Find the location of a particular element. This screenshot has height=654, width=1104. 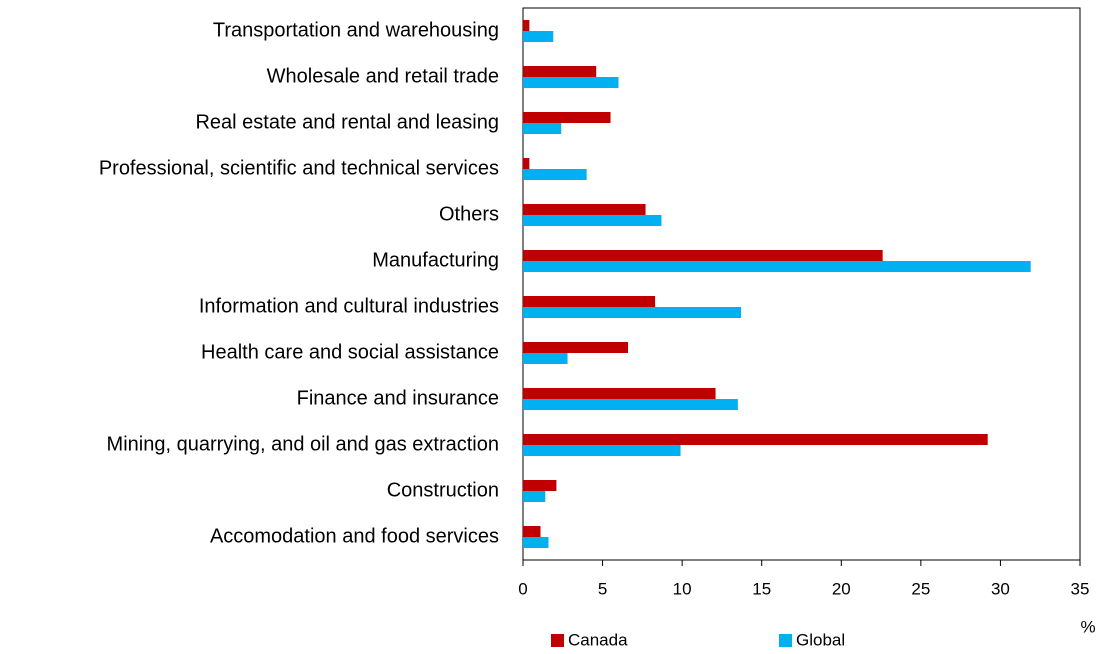

x-tick-label: 10 is located at coordinates (682, 588).